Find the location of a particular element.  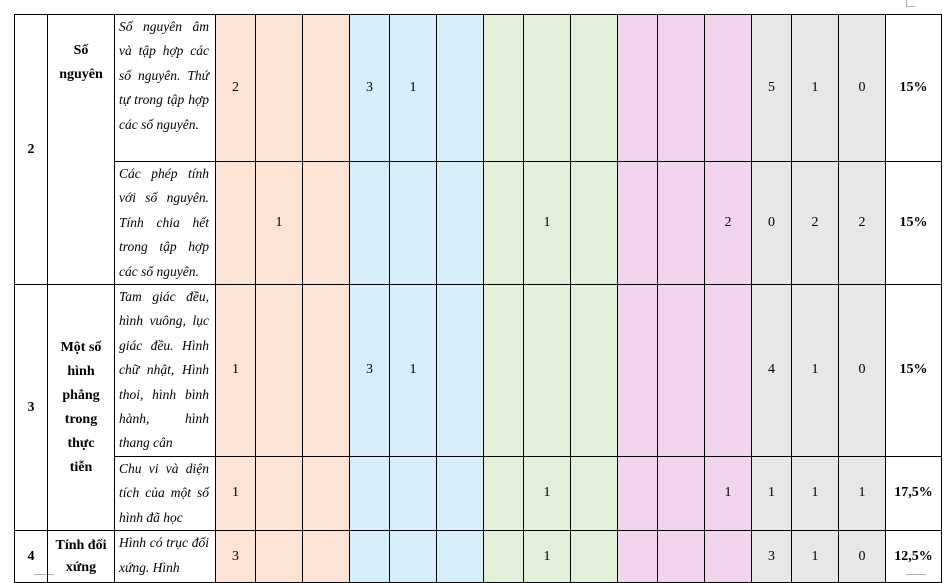

content-cell: Hình có trục đối xứng. Hình is located at coordinates (165, 556).